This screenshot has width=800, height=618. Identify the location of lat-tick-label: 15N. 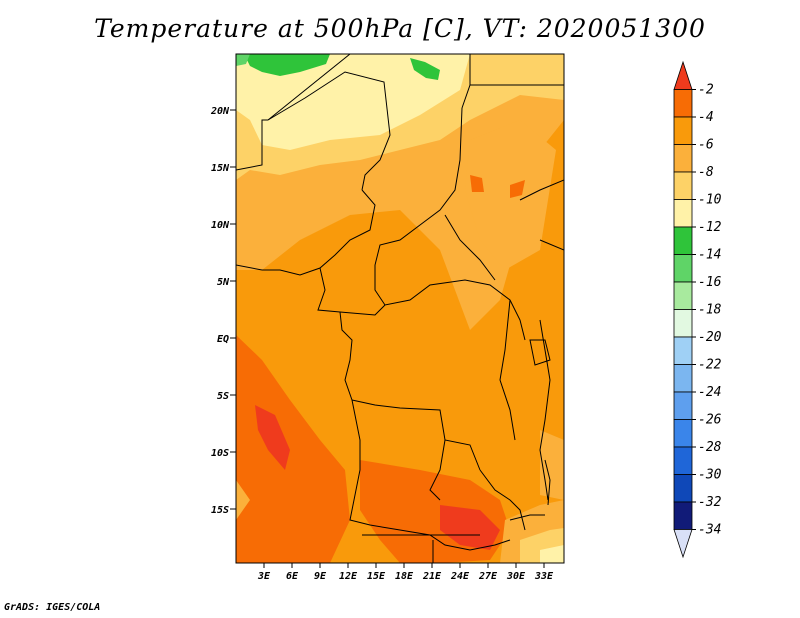
(220, 168).